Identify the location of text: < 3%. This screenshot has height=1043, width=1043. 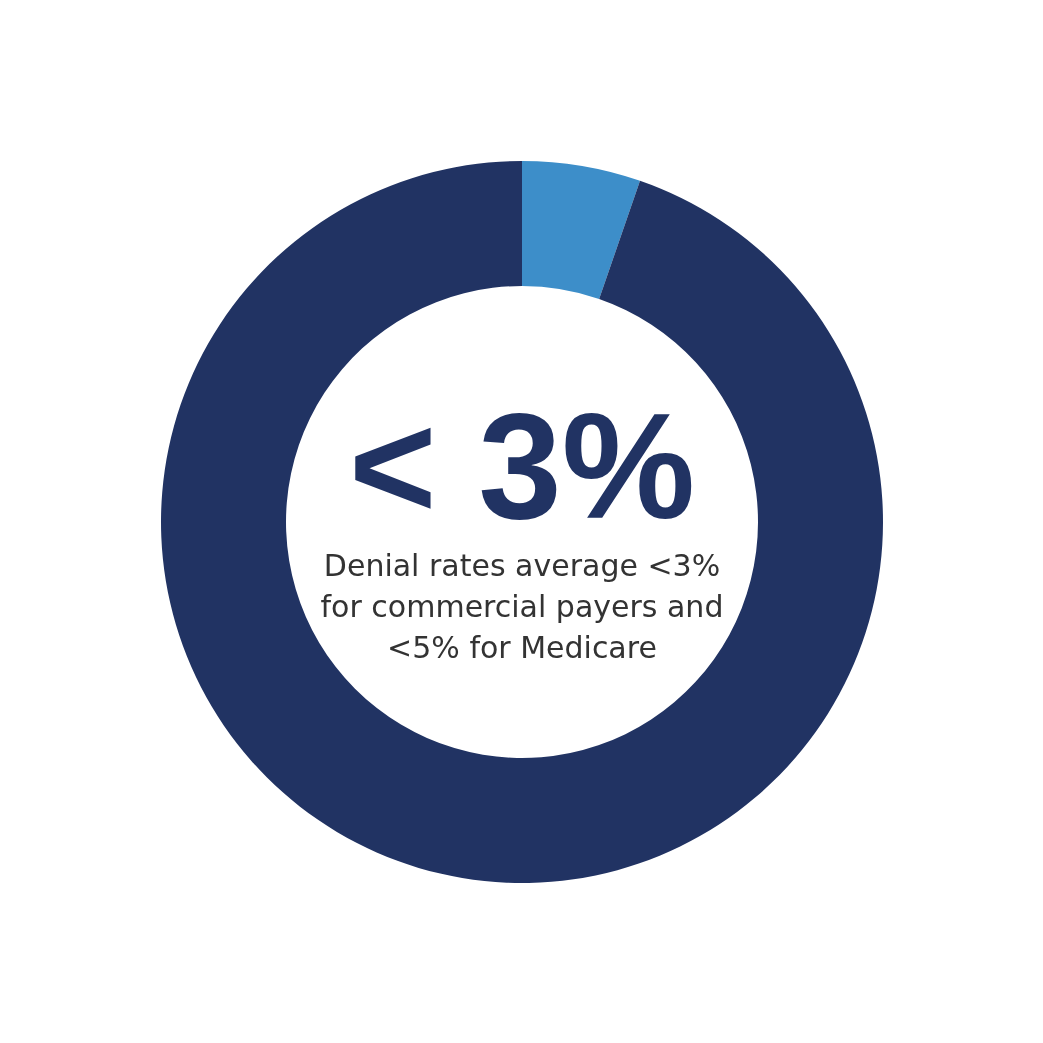
(522, 466).